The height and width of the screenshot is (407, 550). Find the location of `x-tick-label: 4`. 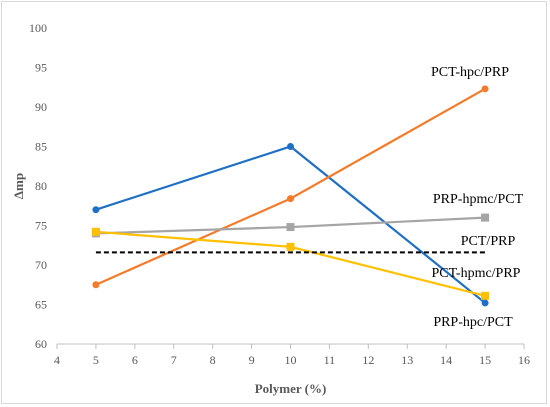

x-tick-label: 4 is located at coordinates (57, 360).